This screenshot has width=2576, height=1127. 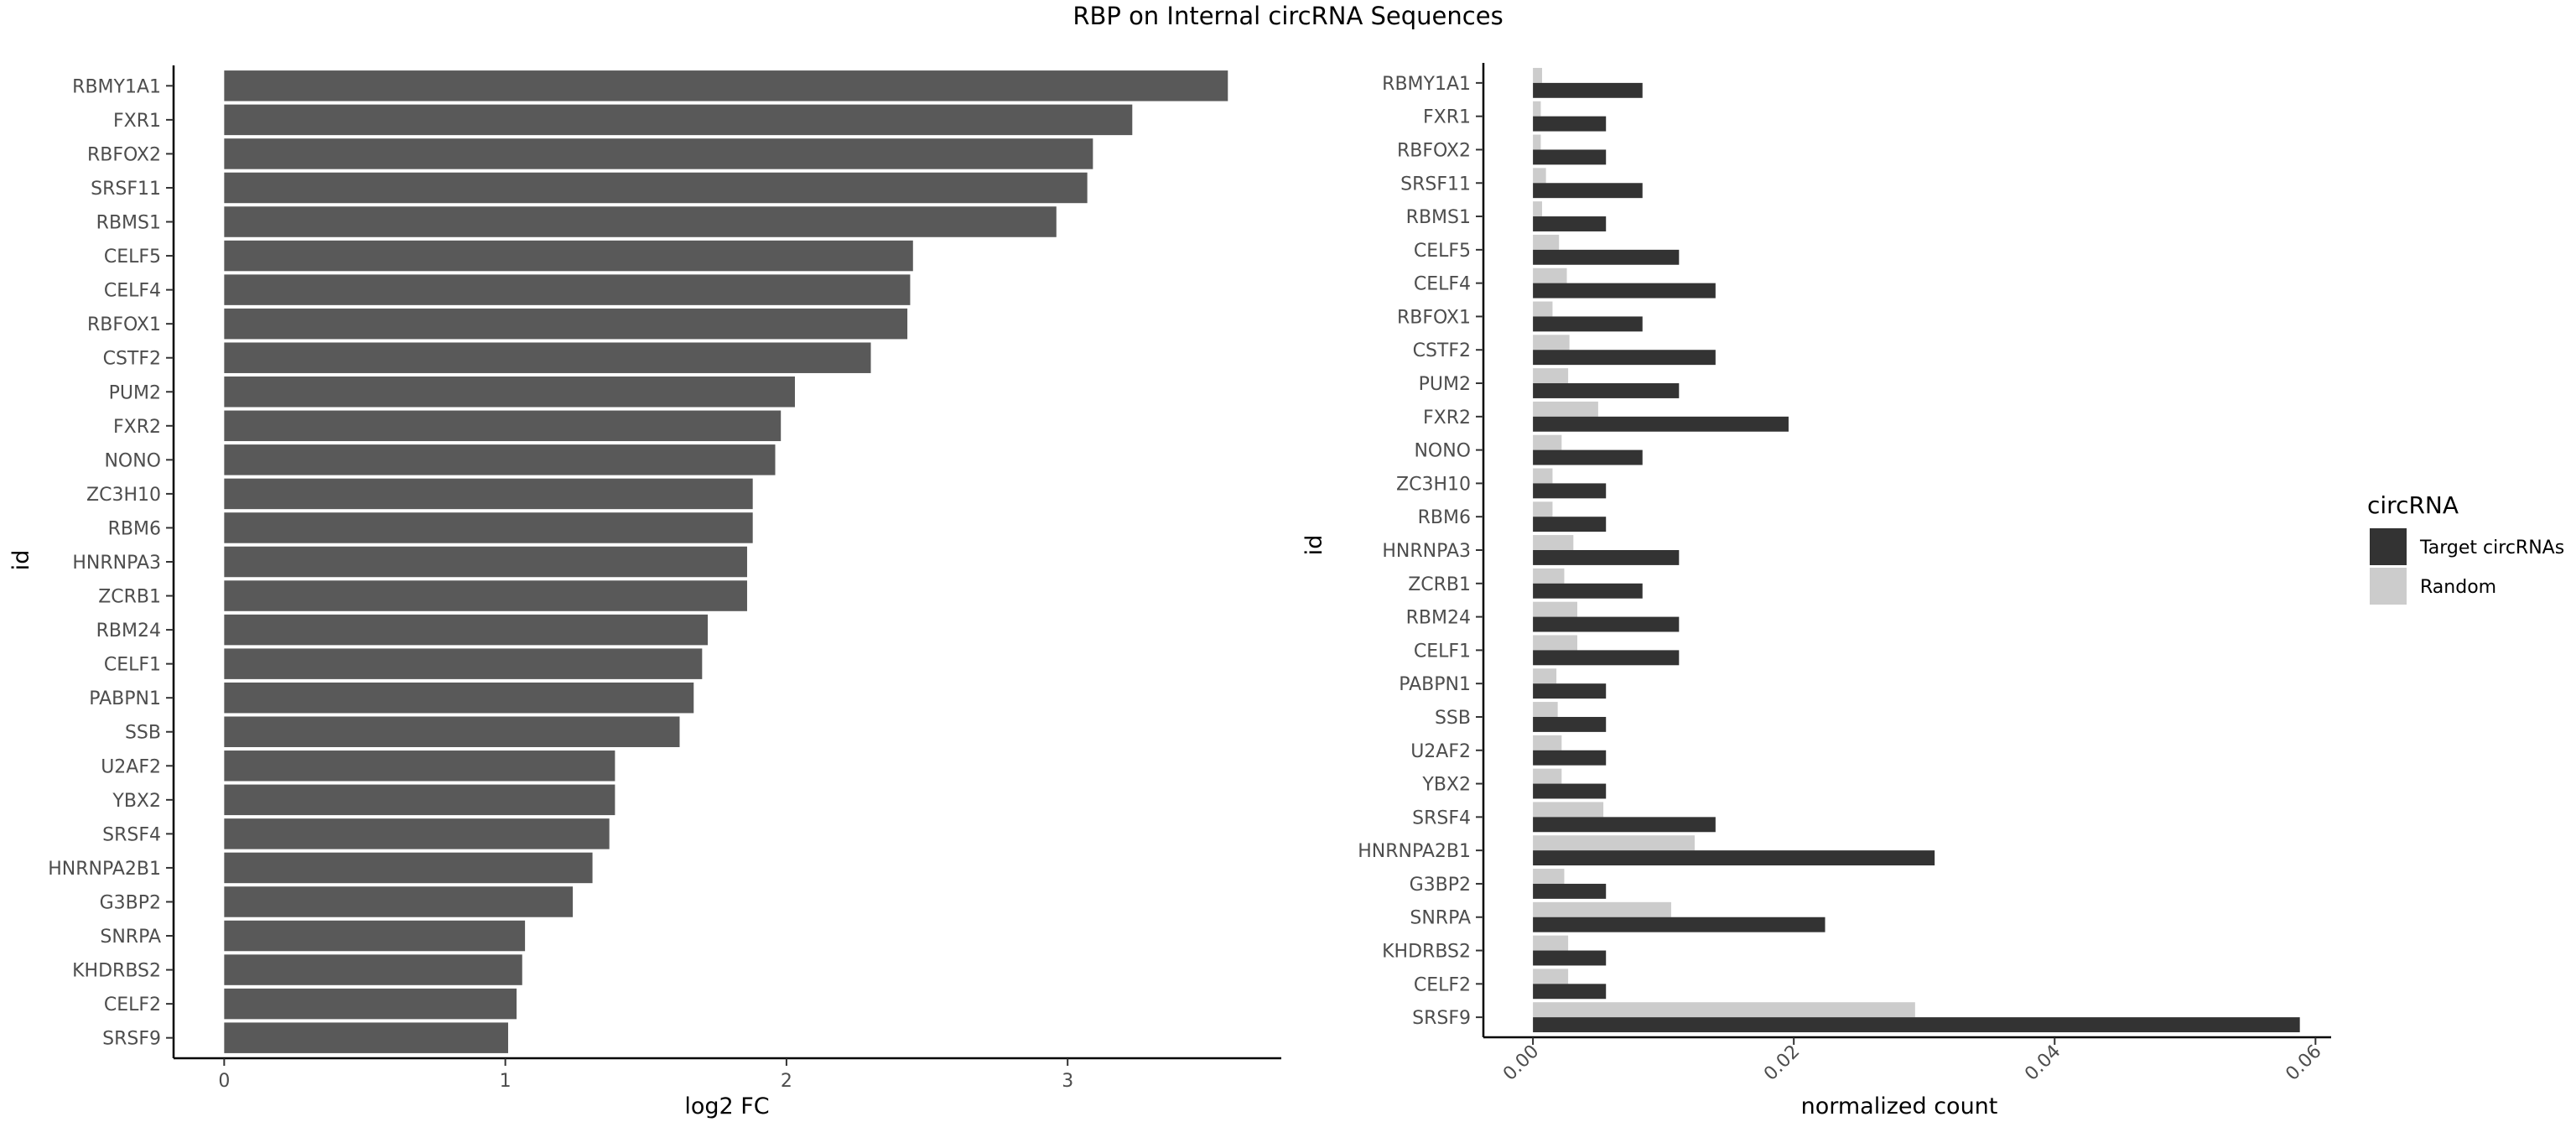 I want to click on left-x-axis-title: log2 FC, so click(x=726, y=1106).